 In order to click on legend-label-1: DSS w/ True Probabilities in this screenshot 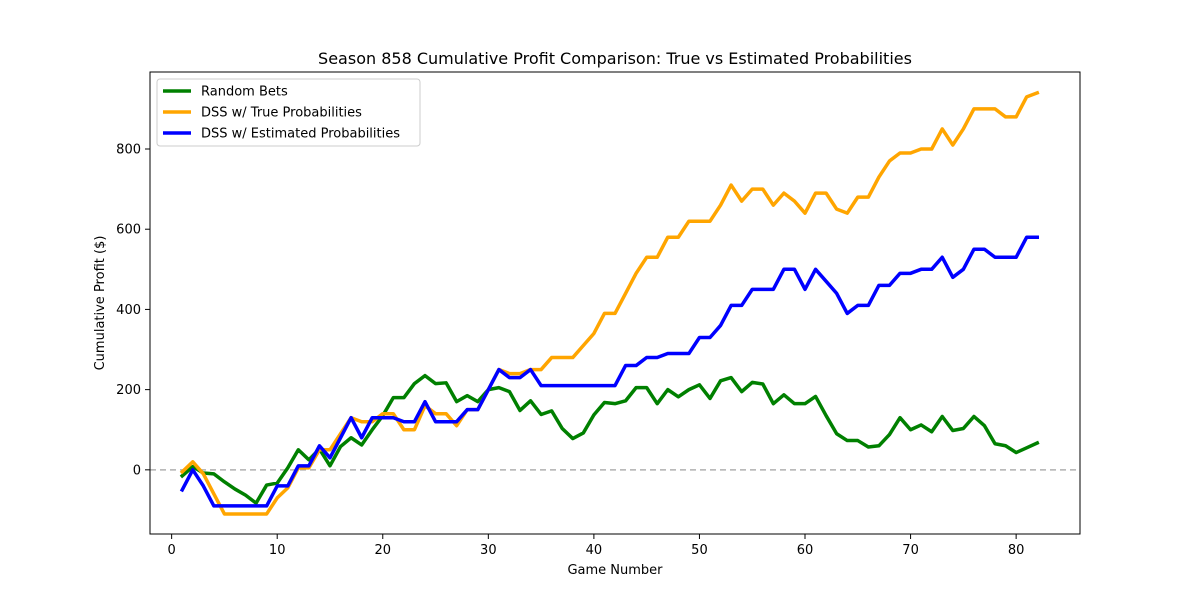, I will do `click(281, 113)`.